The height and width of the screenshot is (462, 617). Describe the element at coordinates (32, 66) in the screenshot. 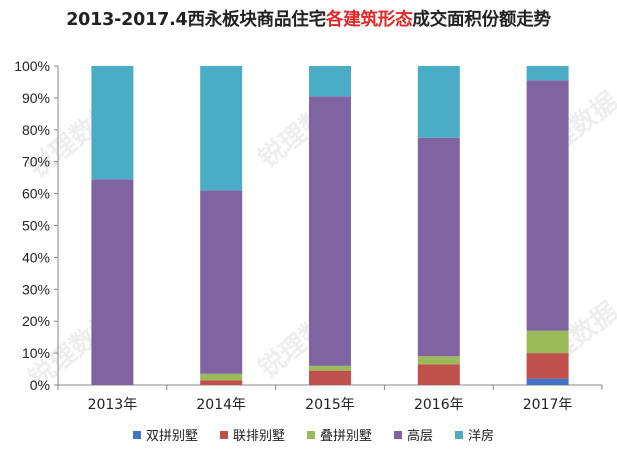

I see `y-tick-label: 100%` at that location.